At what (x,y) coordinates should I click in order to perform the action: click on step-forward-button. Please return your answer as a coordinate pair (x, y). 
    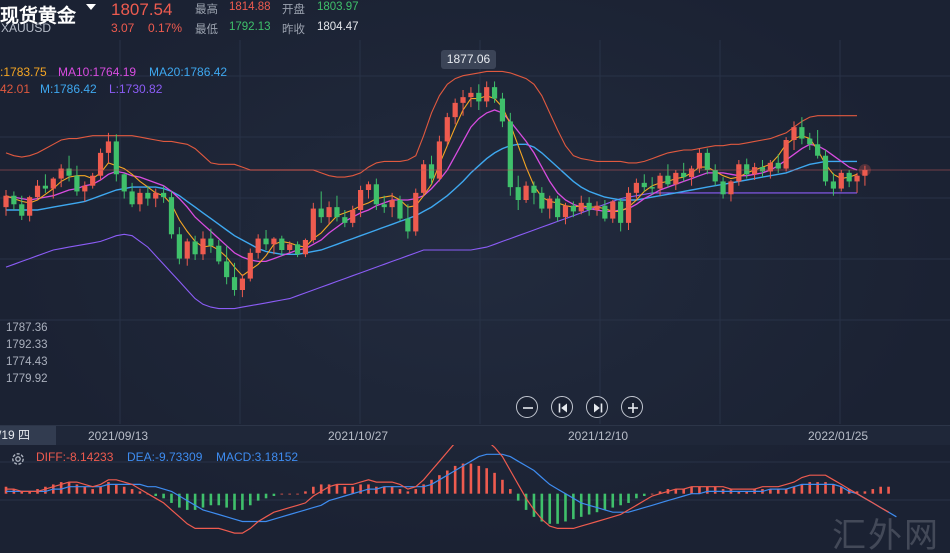
    Looking at the image, I should click on (597, 407).